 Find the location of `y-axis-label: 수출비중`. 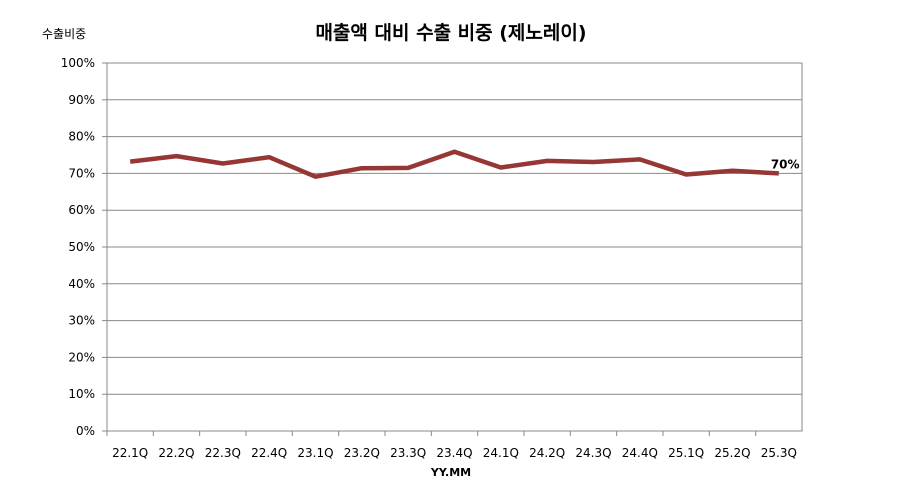

y-axis-label: 수출비중 is located at coordinates (64, 34).